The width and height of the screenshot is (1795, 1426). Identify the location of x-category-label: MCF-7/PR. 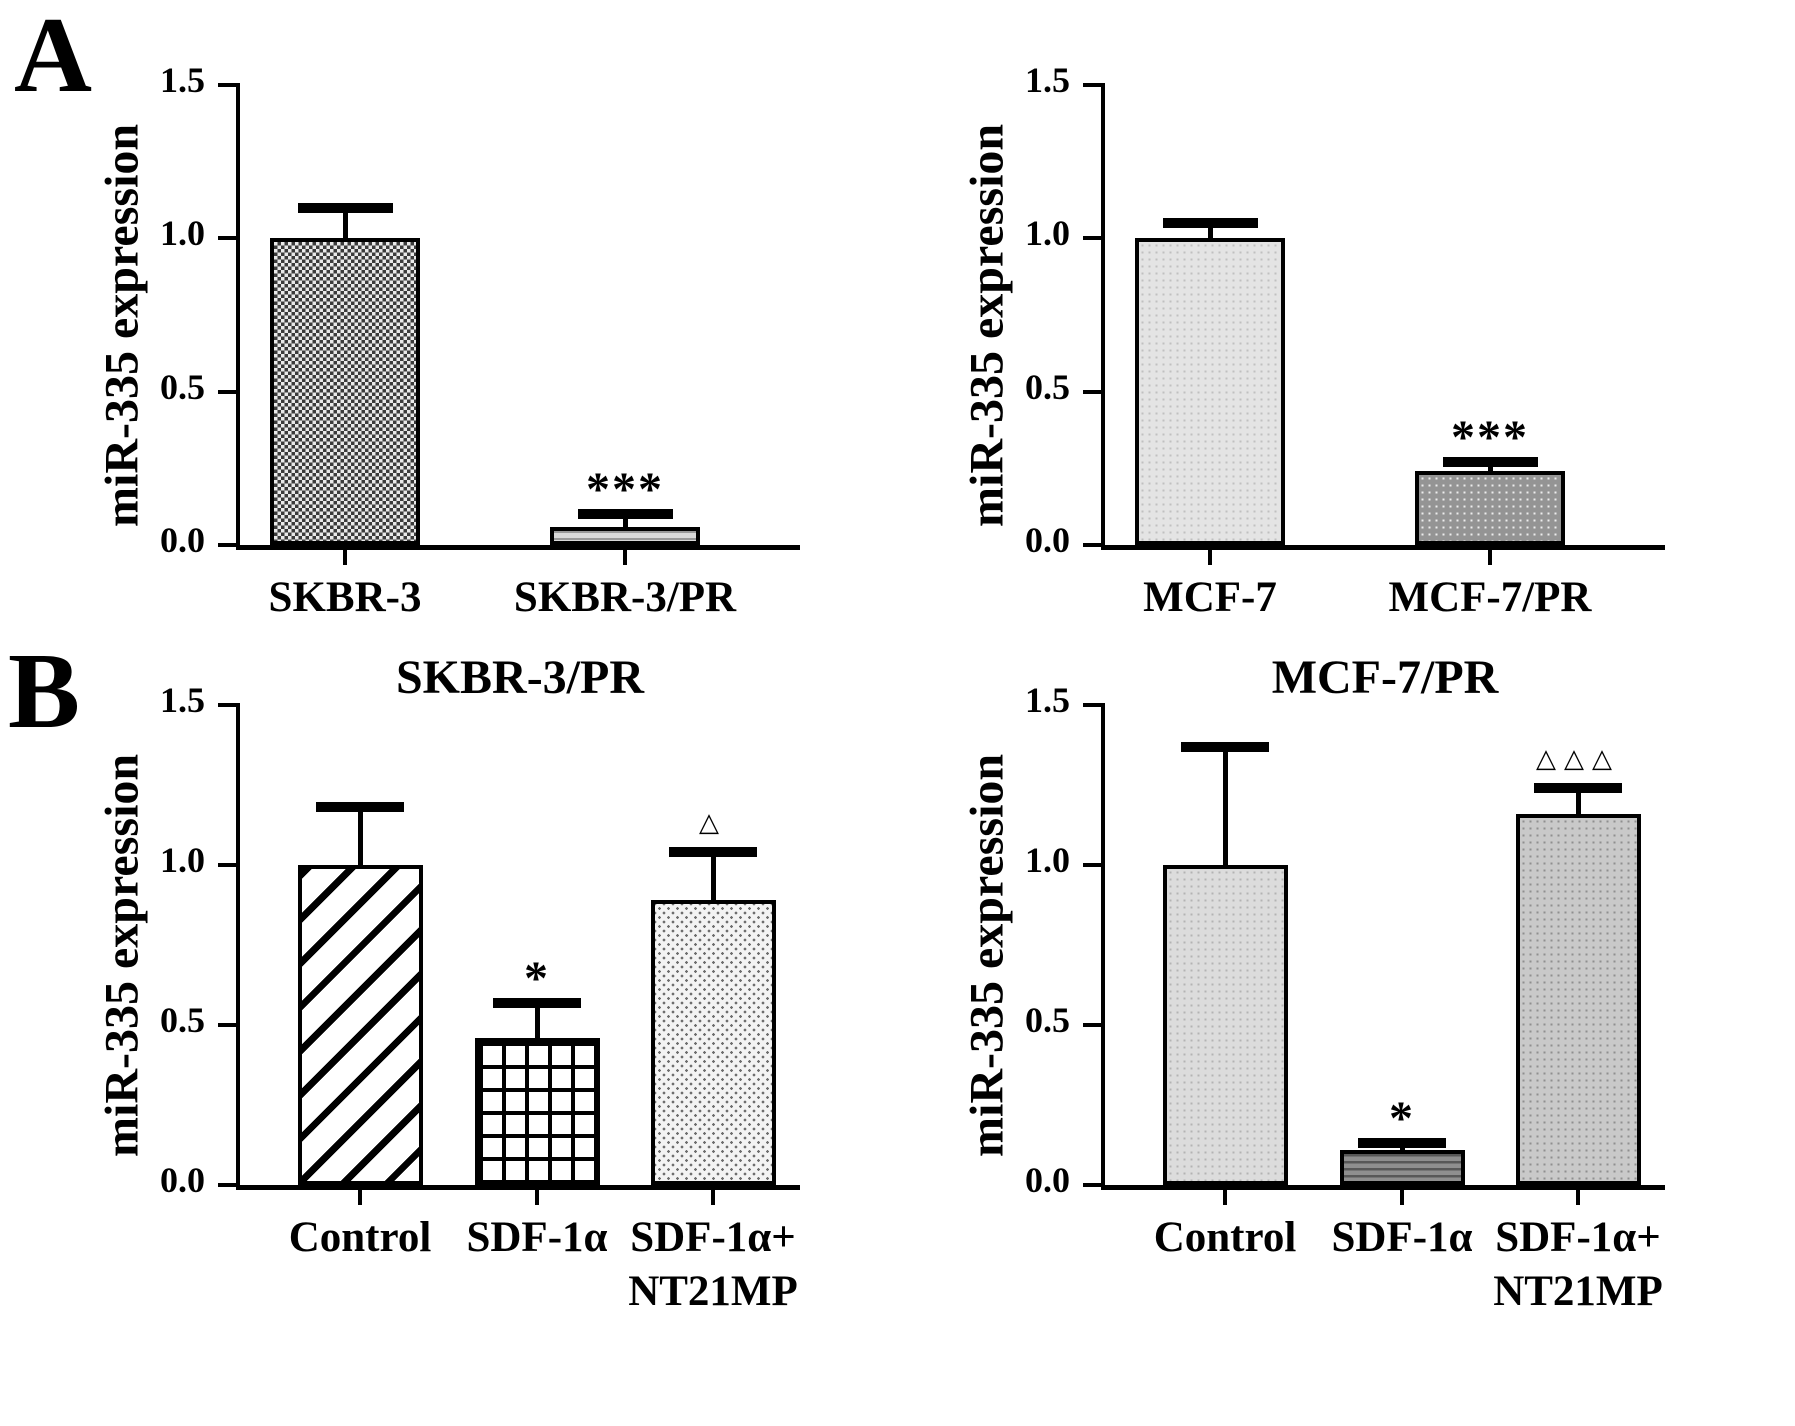
(1490, 597).